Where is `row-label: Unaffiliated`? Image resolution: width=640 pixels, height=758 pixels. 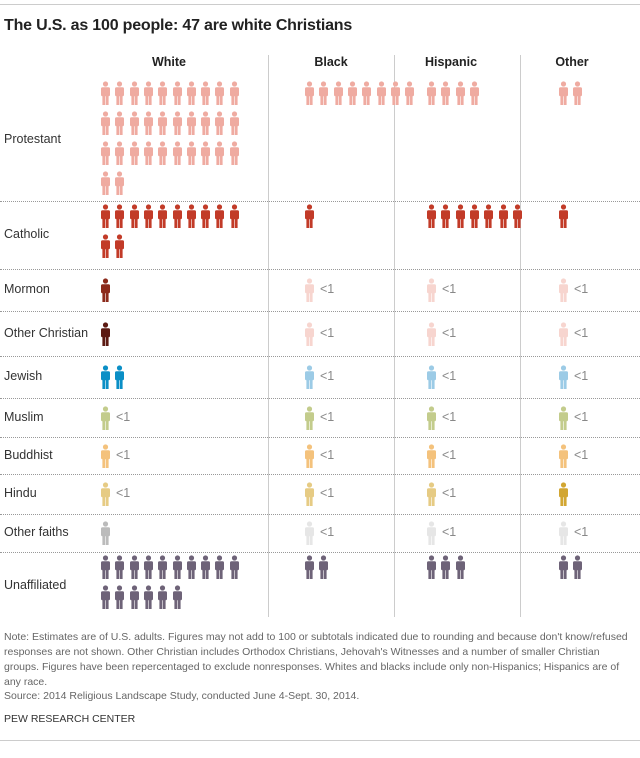
row-label: Unaffiliated is located at coordinates (35, 585).